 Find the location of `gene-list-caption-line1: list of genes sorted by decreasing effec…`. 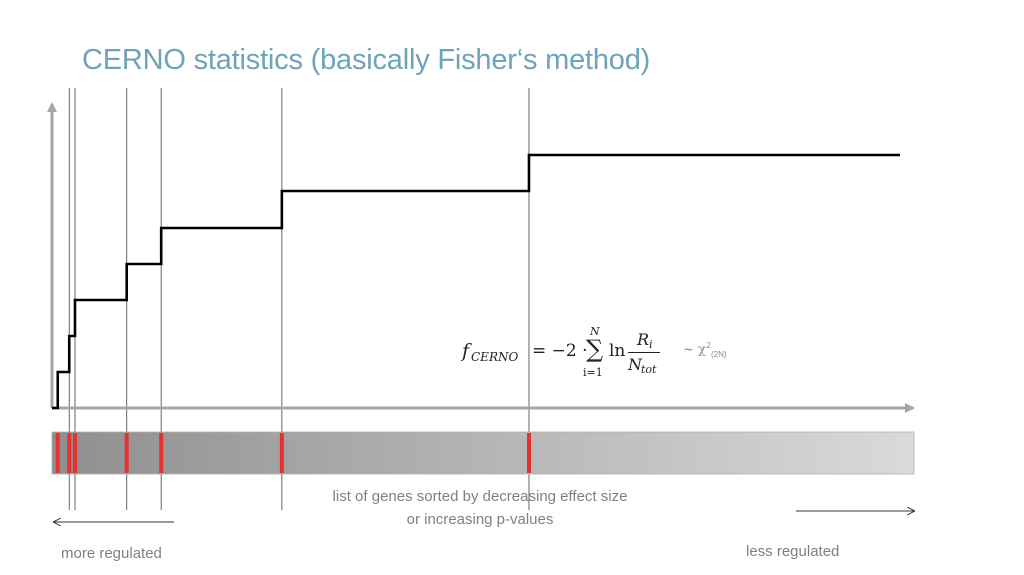

gene-list-caption-line1: list of genes sorted by decreasing effec… is located at coordinates (480, 496).